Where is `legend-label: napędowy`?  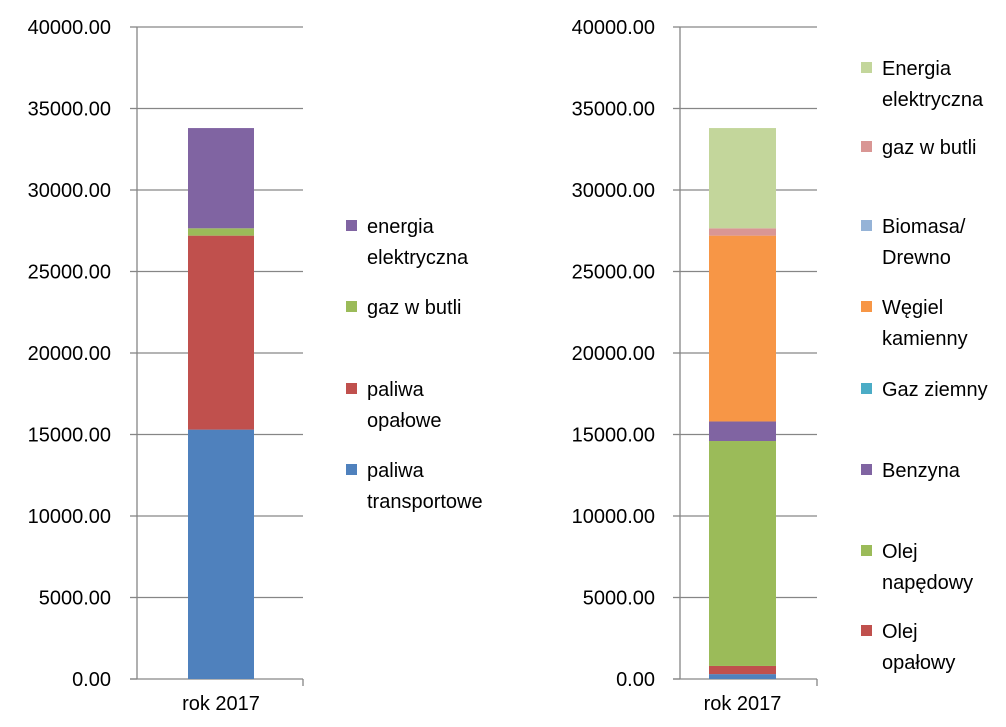
legend-label: napędowy is located at coordinates (927, 583).